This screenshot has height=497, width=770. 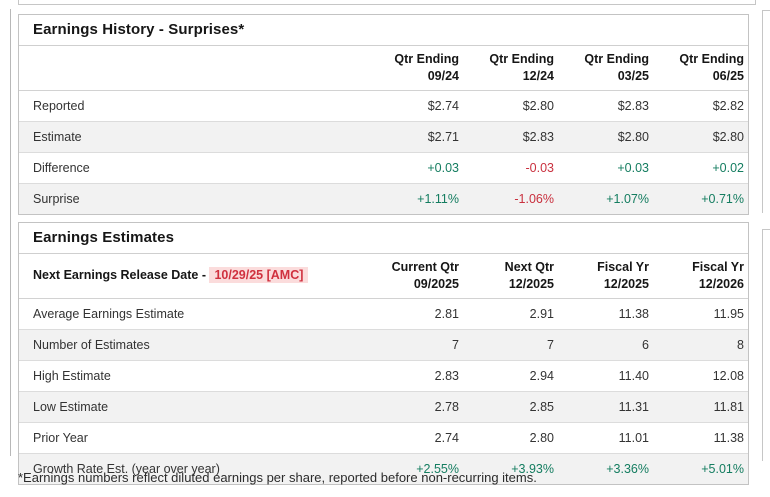 I want to click on row-label: Low Estimate, so click(x=193, y=407).